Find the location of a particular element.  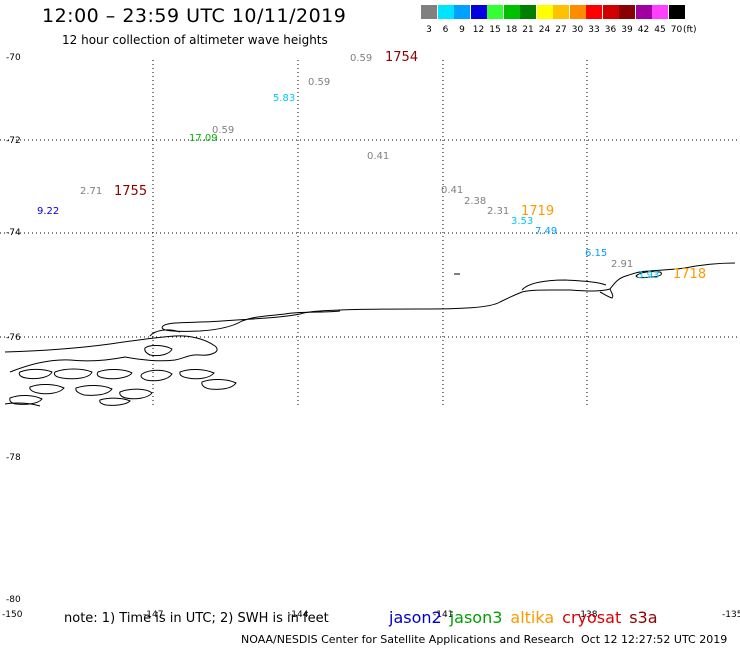

legend-level-label: 70 is located at coordinates (676, 30).